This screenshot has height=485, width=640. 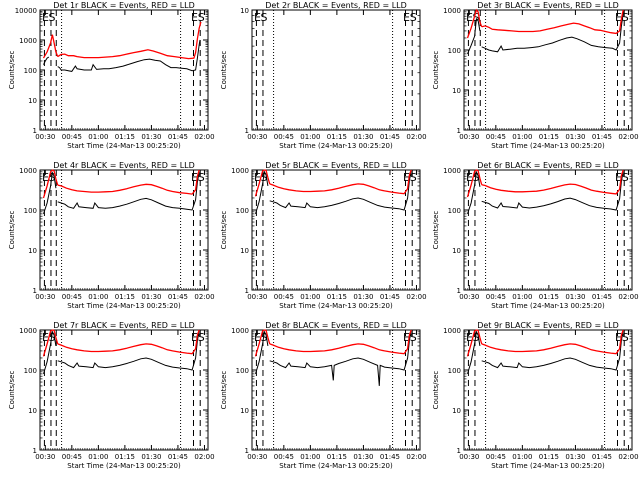 I want to click on y-tick-label: 10000, so click(x=26, y=11).